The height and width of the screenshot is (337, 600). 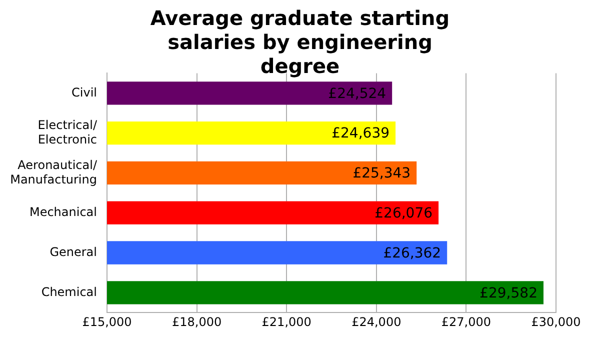 I want to click on x-tick-label: £27,000, so click(x=466, y=321).